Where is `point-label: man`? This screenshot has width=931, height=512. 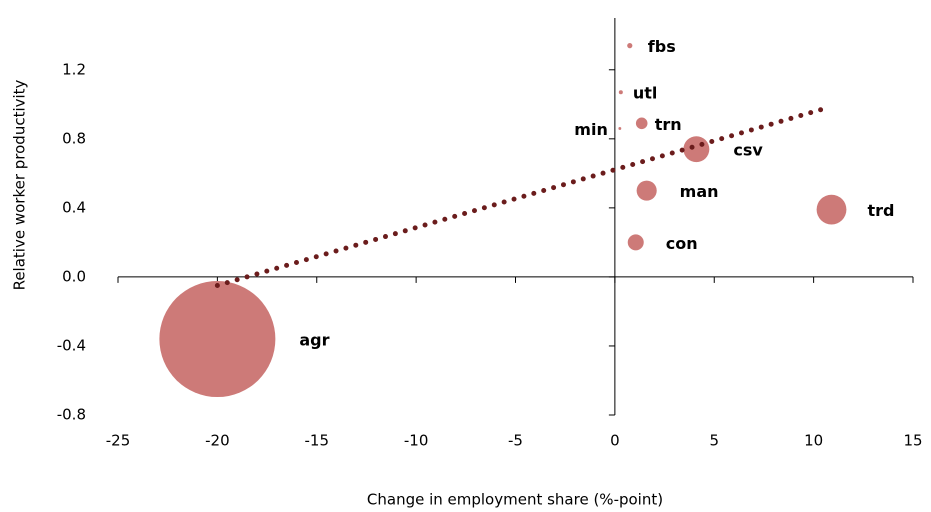
point-label: man is located at coordinates (699, 191).